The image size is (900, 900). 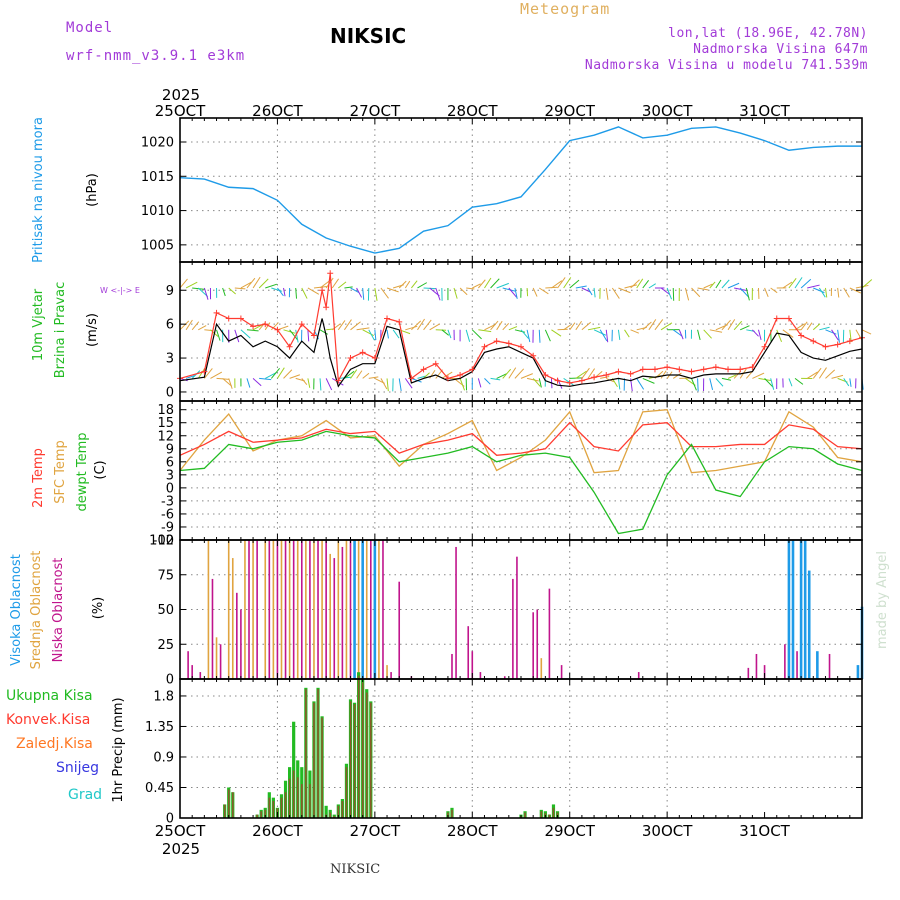 What do you see at coordinates (521, 328) in the screenshot?
I see `wind-gust-line` at bounding box center [521, 328].